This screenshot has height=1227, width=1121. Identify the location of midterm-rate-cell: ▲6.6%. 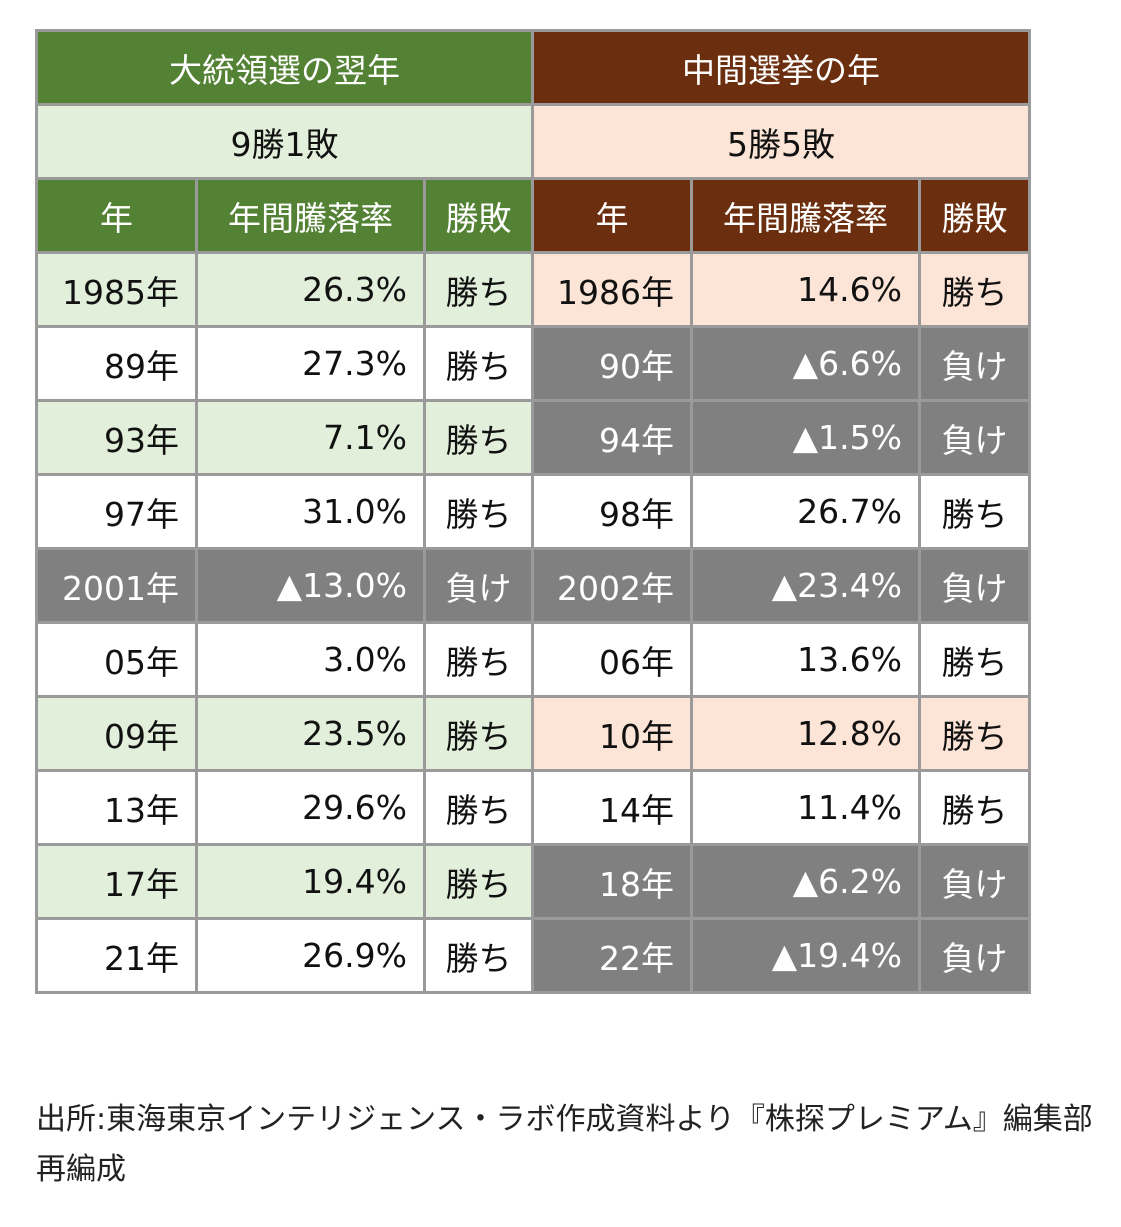
(805, 363).